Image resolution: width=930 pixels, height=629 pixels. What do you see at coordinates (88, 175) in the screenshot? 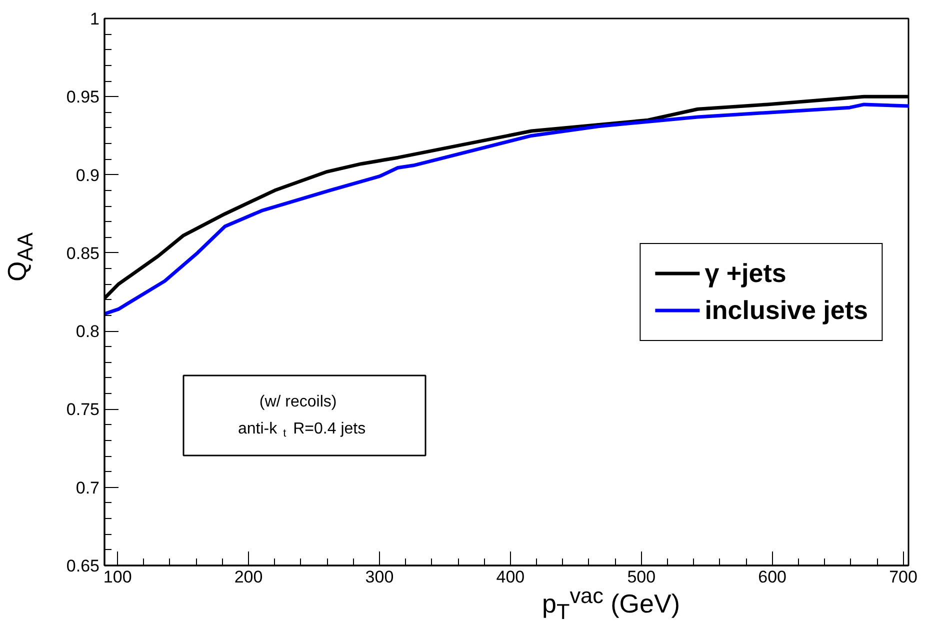
I see `y-tick-label: 0.9` at bounding box center [88, 175].